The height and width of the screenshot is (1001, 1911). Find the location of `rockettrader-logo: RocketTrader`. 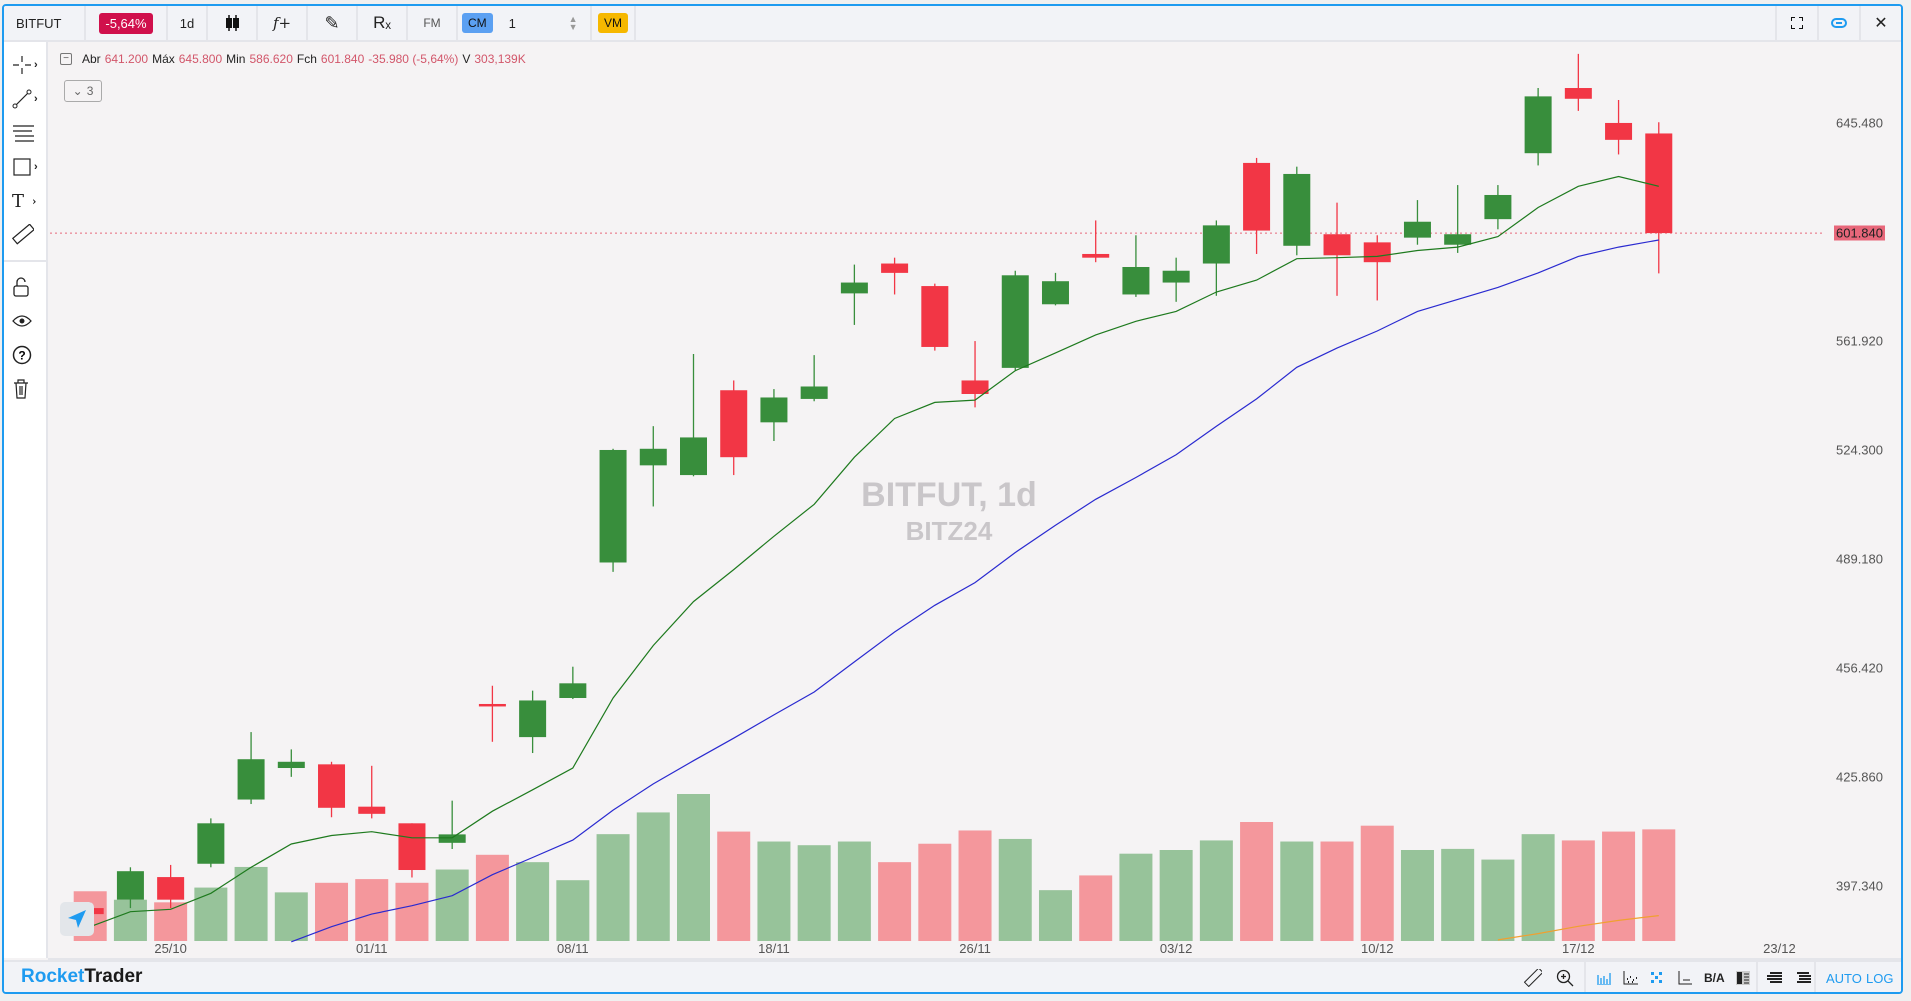

rockettrader-logo: RocketTrader is located at coordinates (81, 977).